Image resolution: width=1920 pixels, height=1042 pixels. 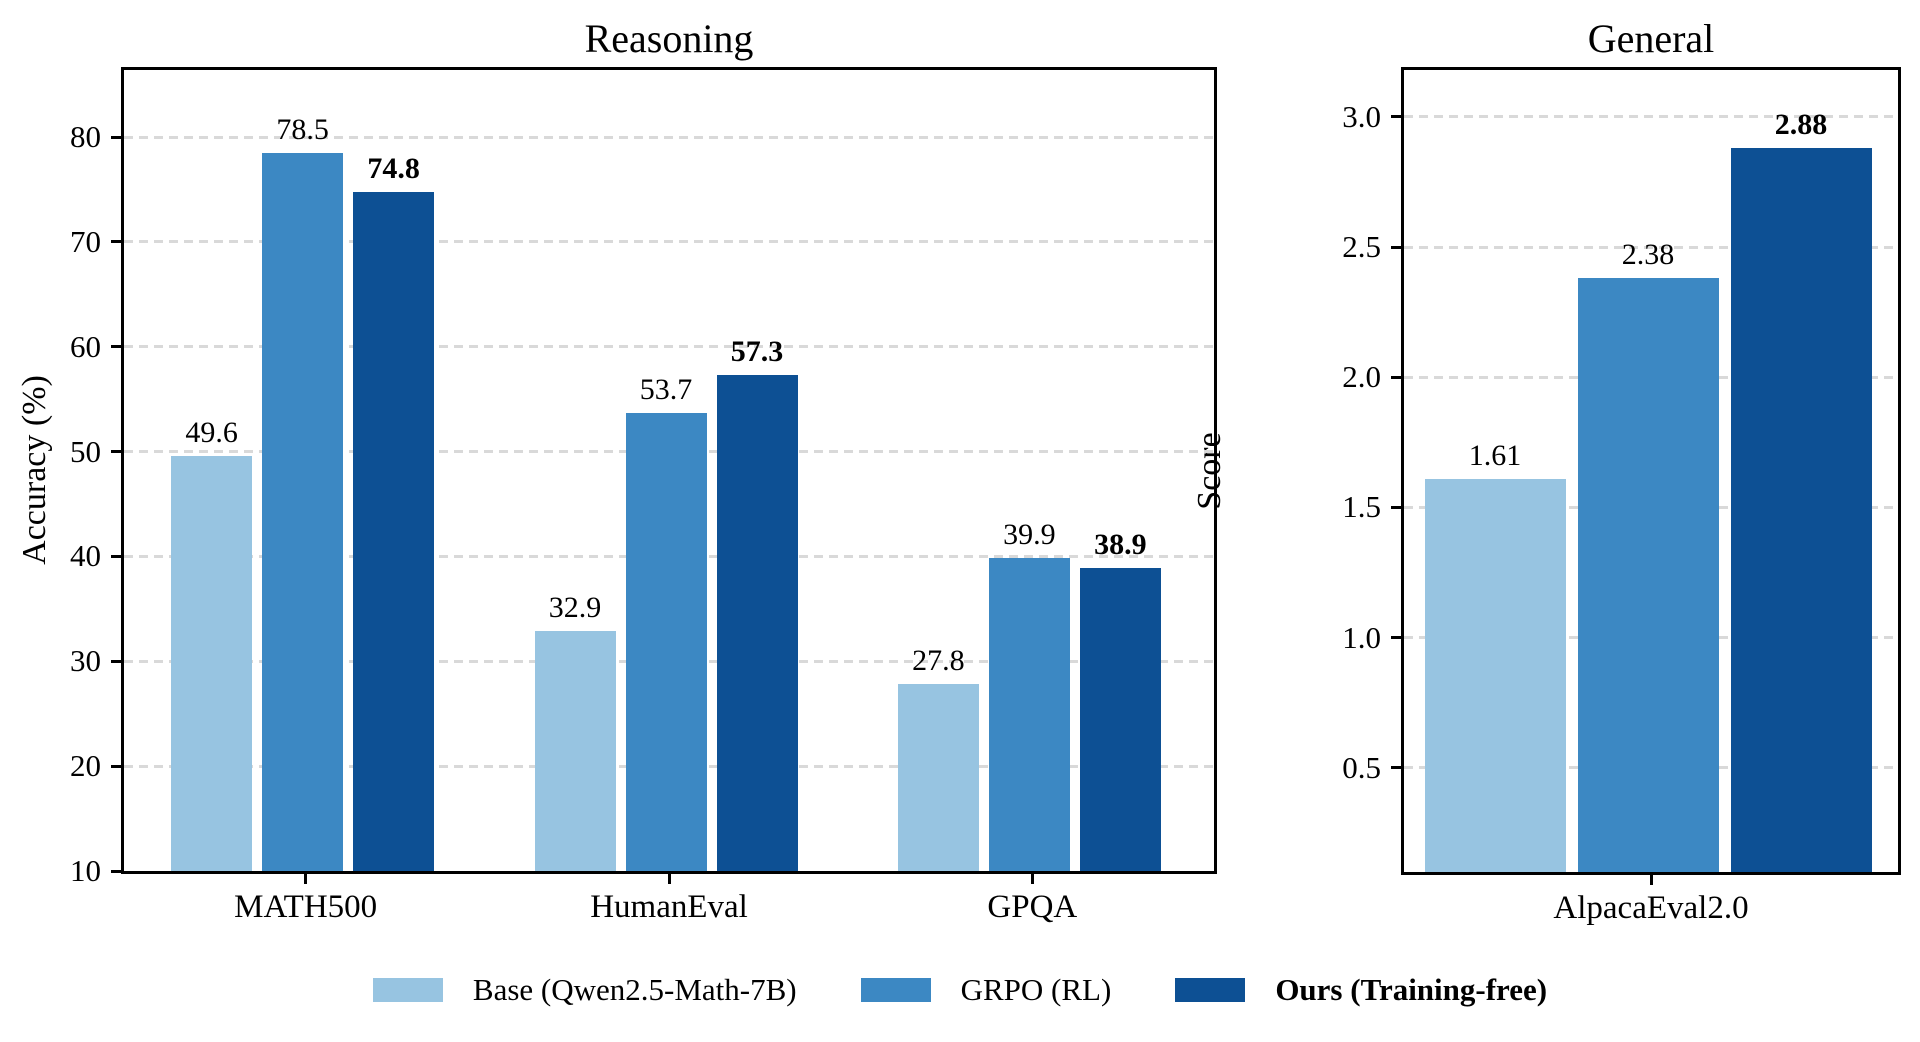 What do you see at coordinates (85, 556) in the screenshot?
I see `y-tick-label: 40` at bounding box center [85, 556].